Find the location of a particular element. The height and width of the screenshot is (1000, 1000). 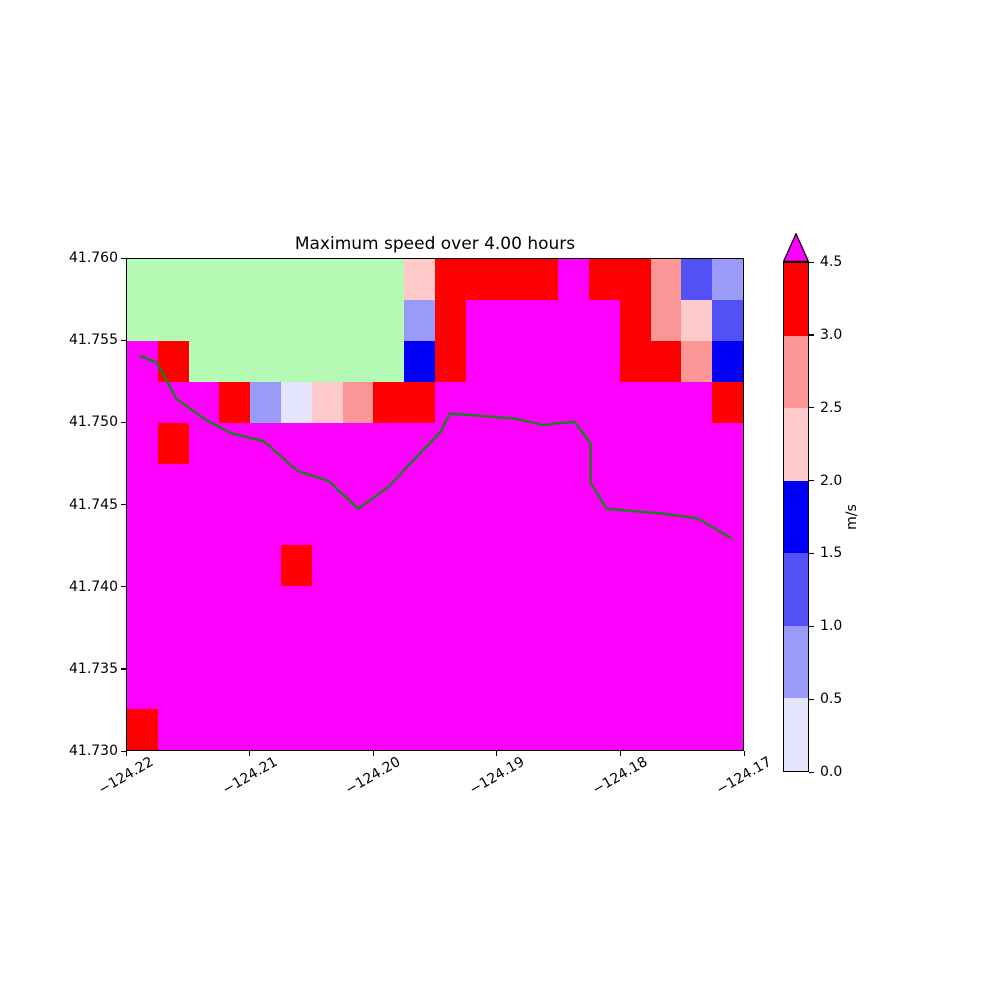

y-axis-tick-label: 41.735 is located at coordinates (93, 668).